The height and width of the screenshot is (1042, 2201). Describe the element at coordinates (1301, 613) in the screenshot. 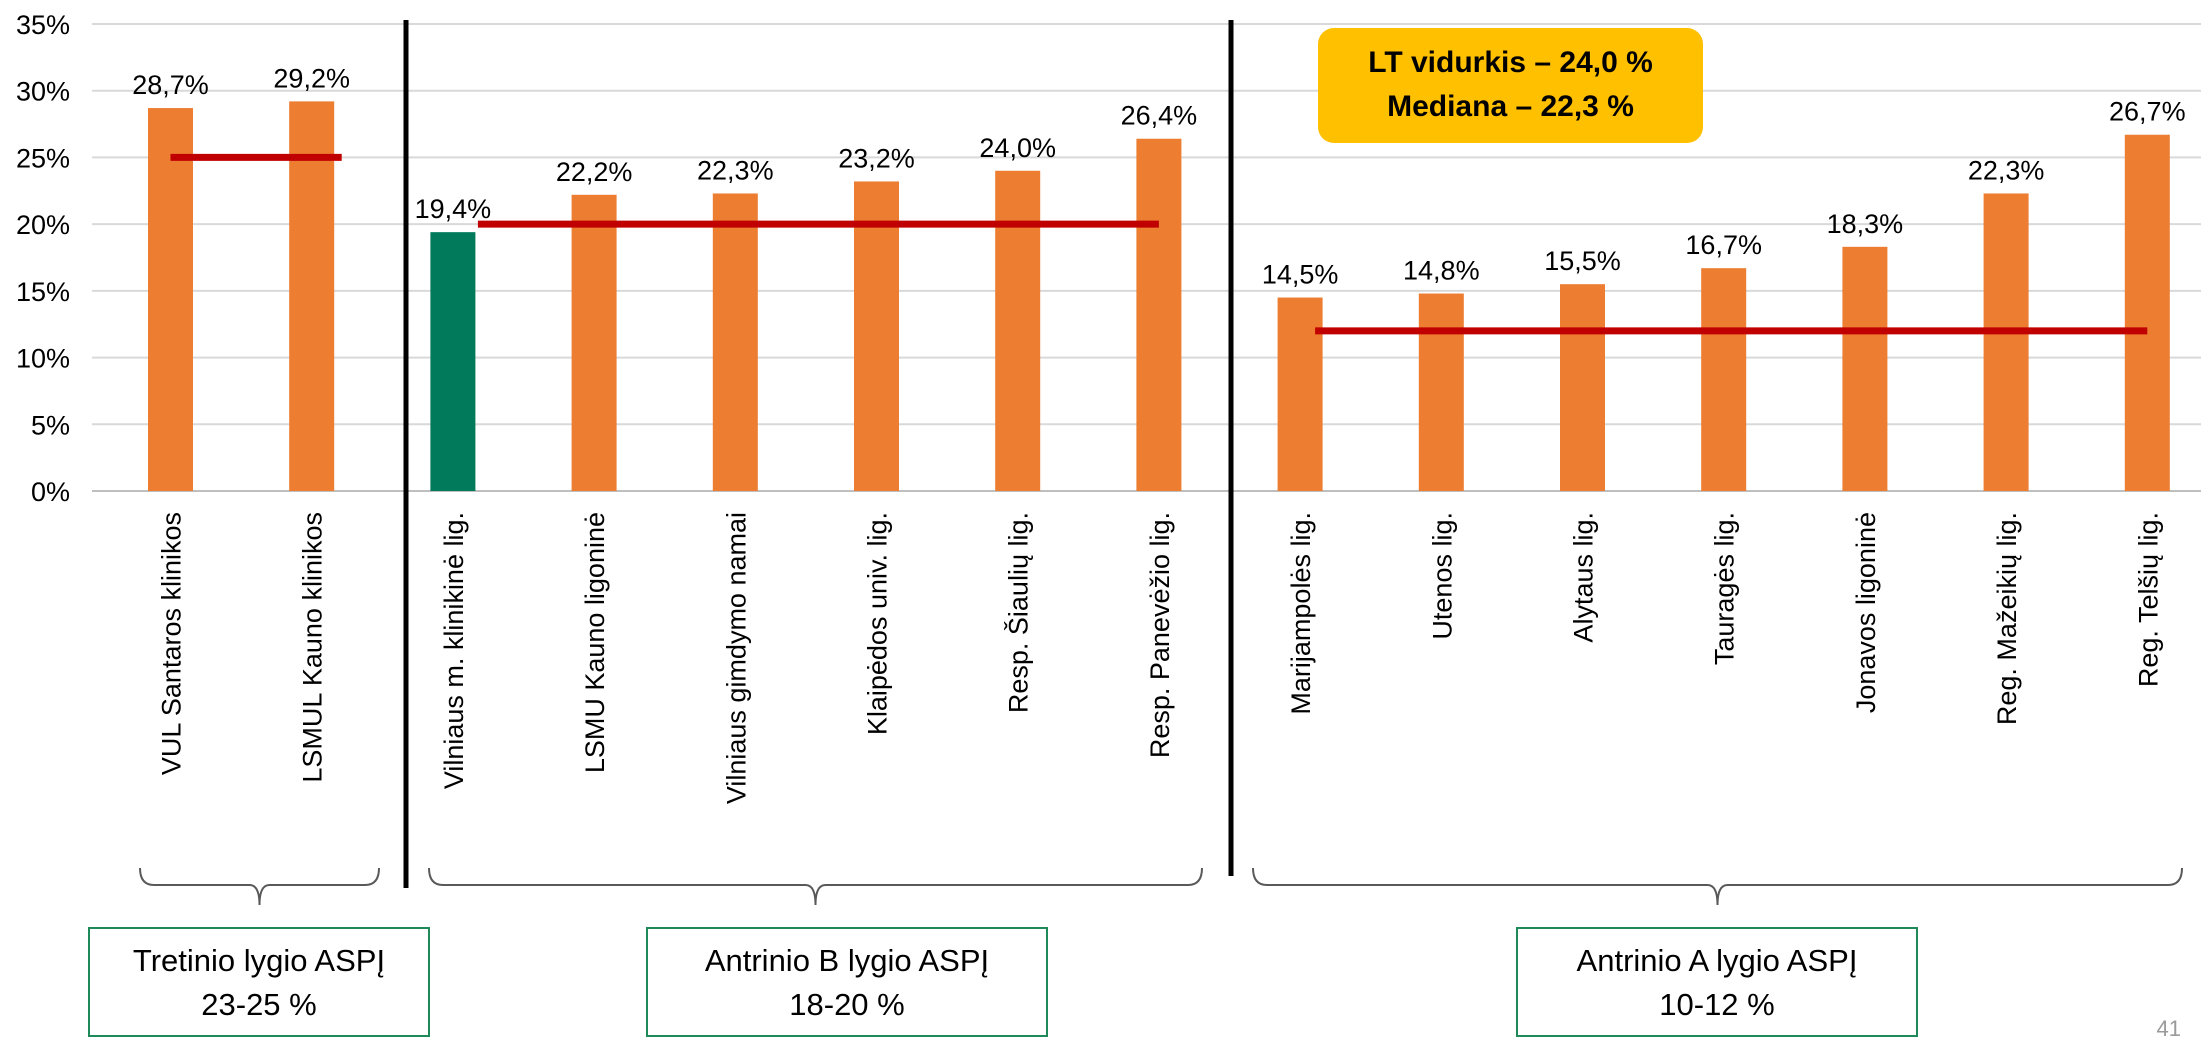

I see `x-tick-label: Marijampolės lig.` at that location.